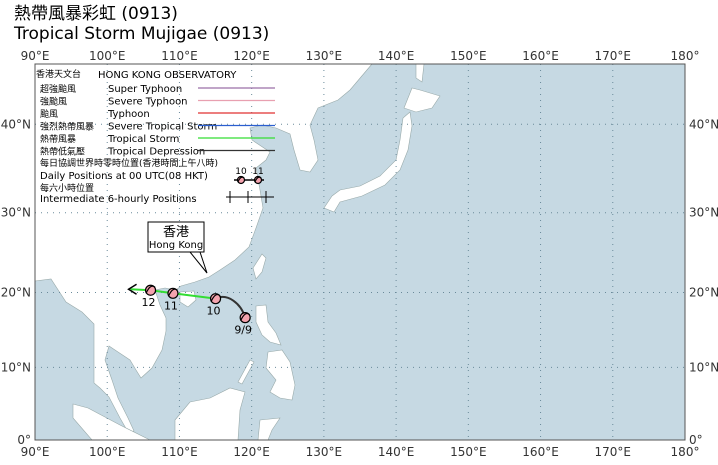 Image resolution: width=718 pixels, height=465 pixels. I want to click on lon-label-top: 110°E, so click(179, 56).